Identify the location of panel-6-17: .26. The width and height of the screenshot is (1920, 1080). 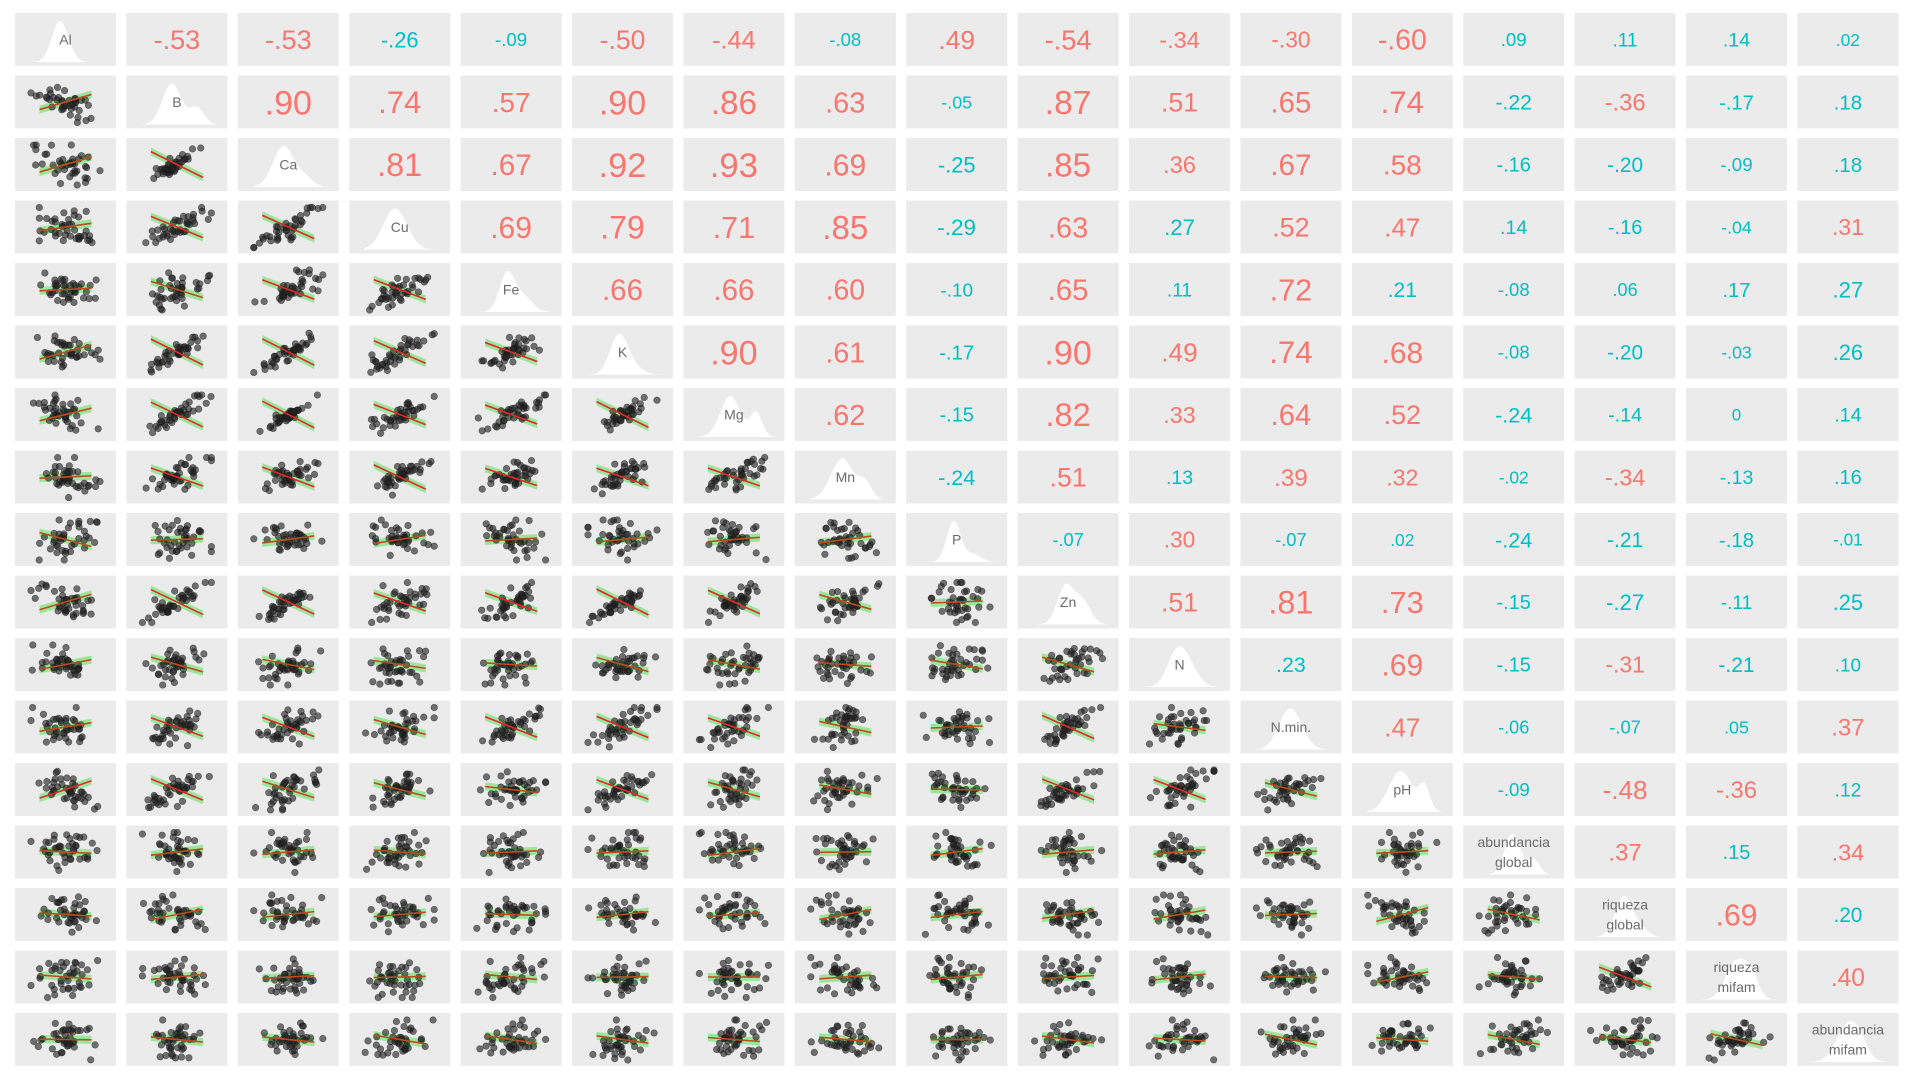
(1848, 352).